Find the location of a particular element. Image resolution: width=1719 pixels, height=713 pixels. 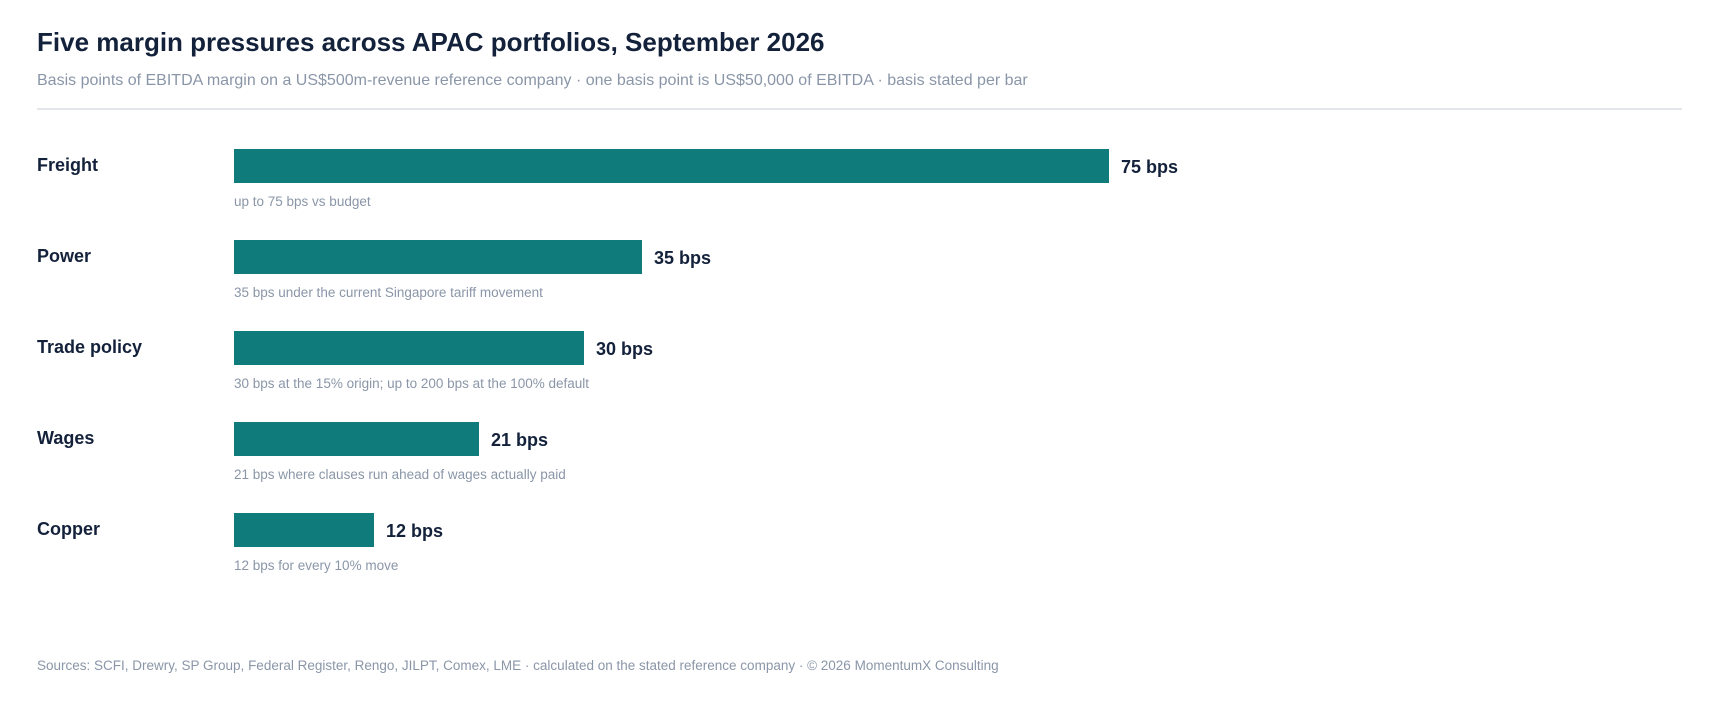

bar-track: 75 bps is located at coordinates (706, 166).